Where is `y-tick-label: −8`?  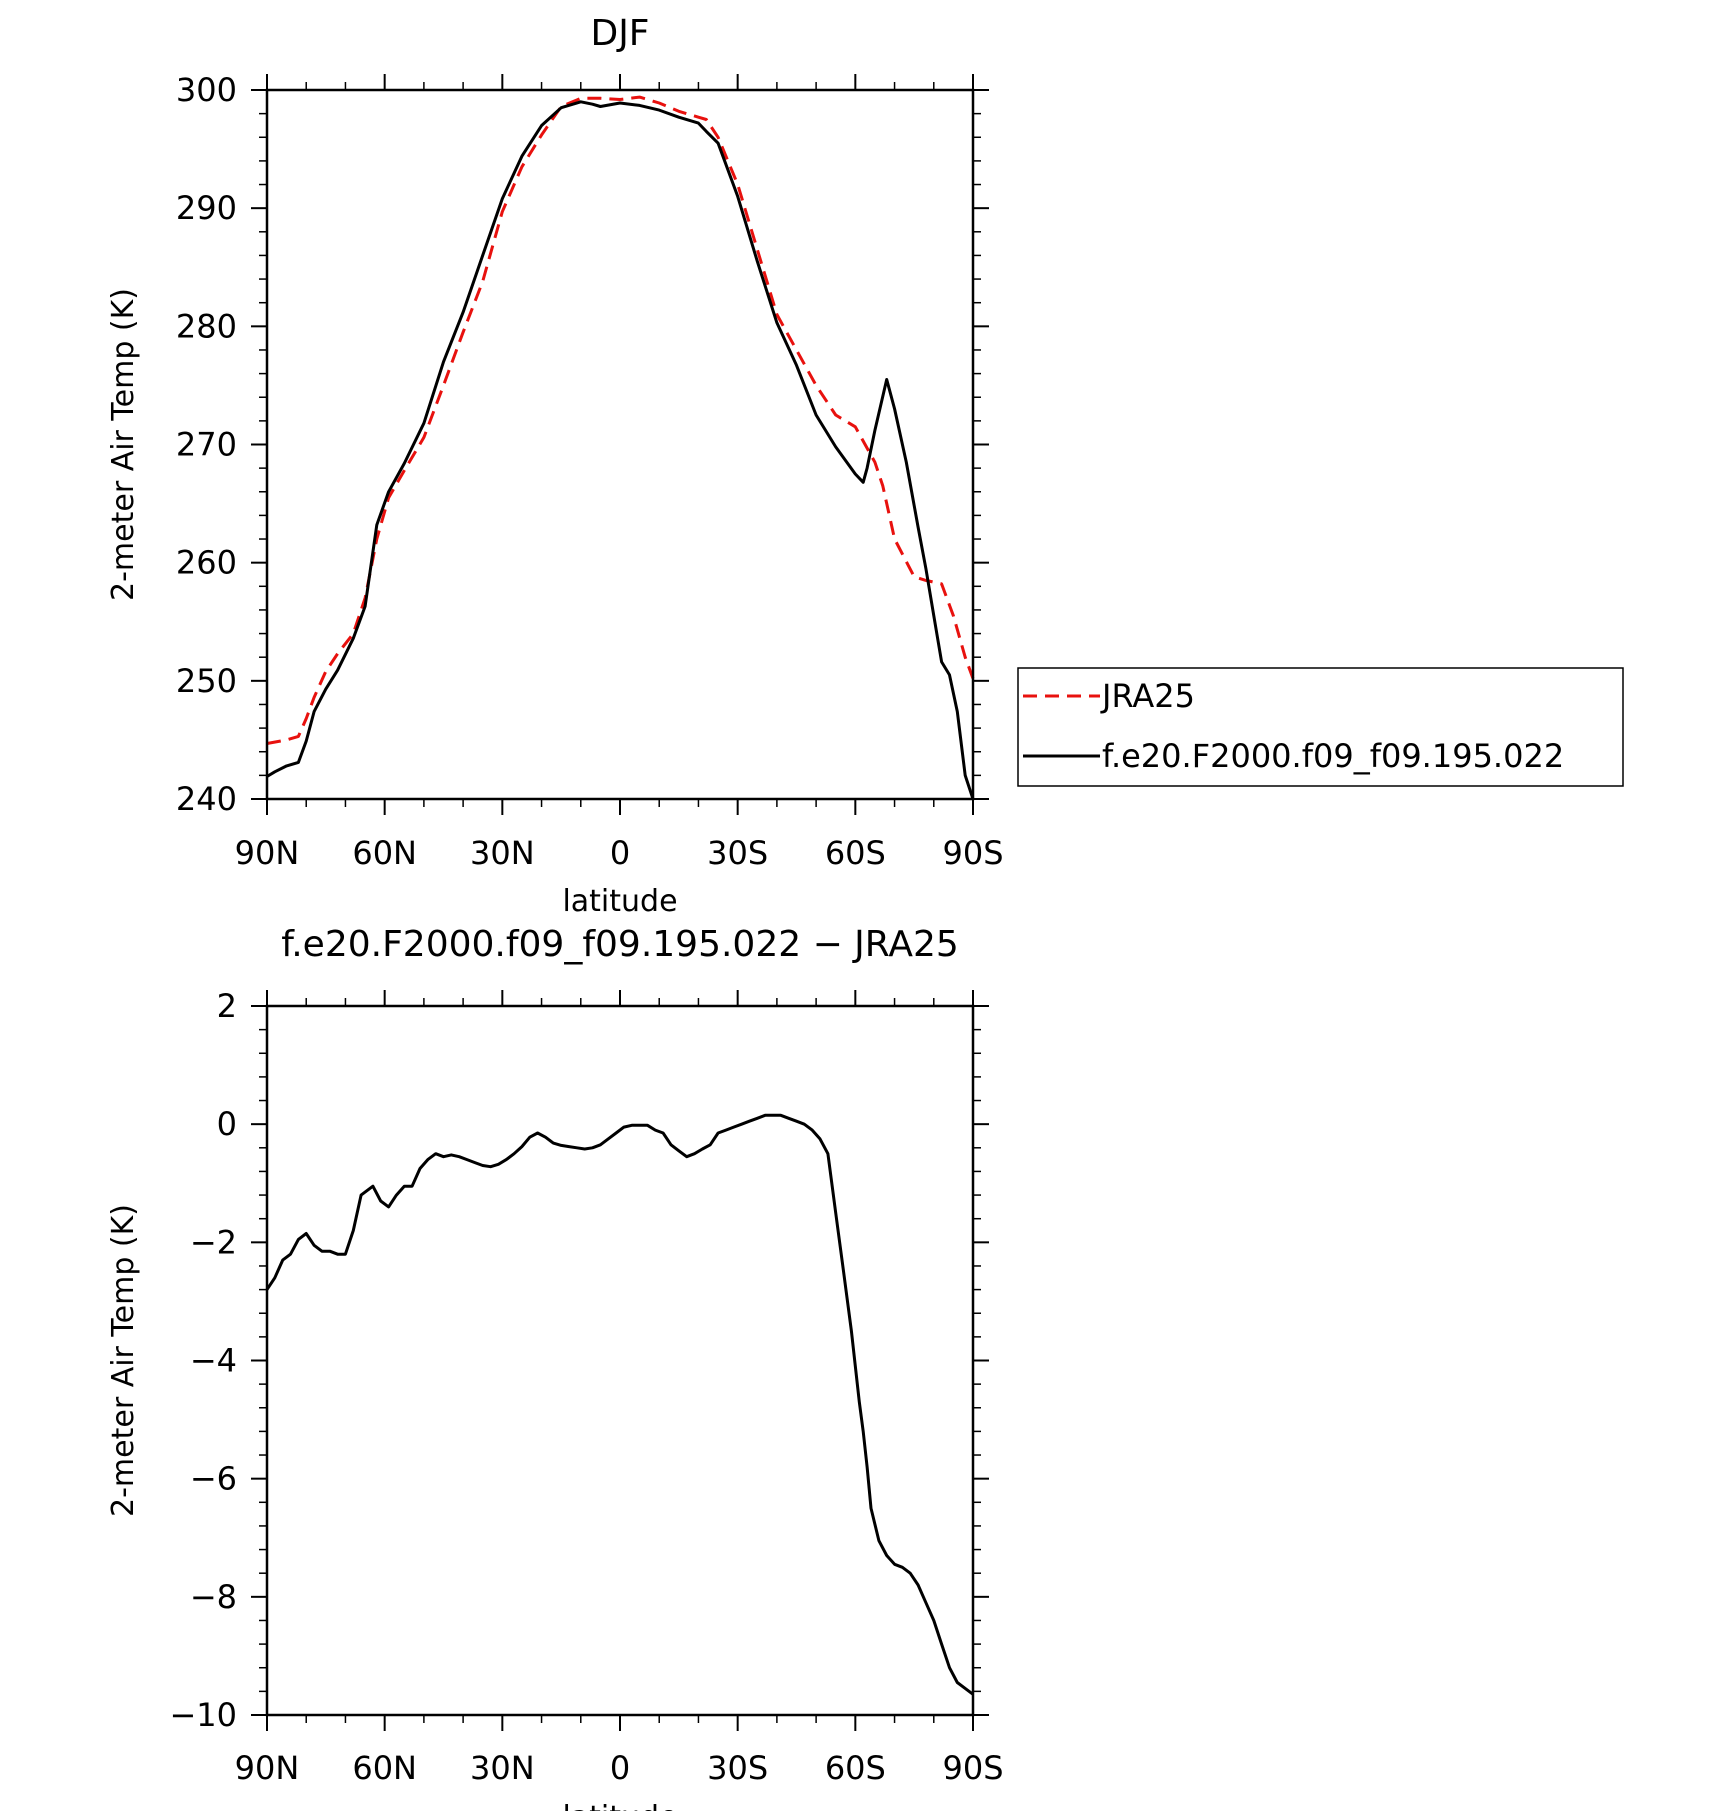
y-tick-label: −8 is located at coordinates (213, 1597).